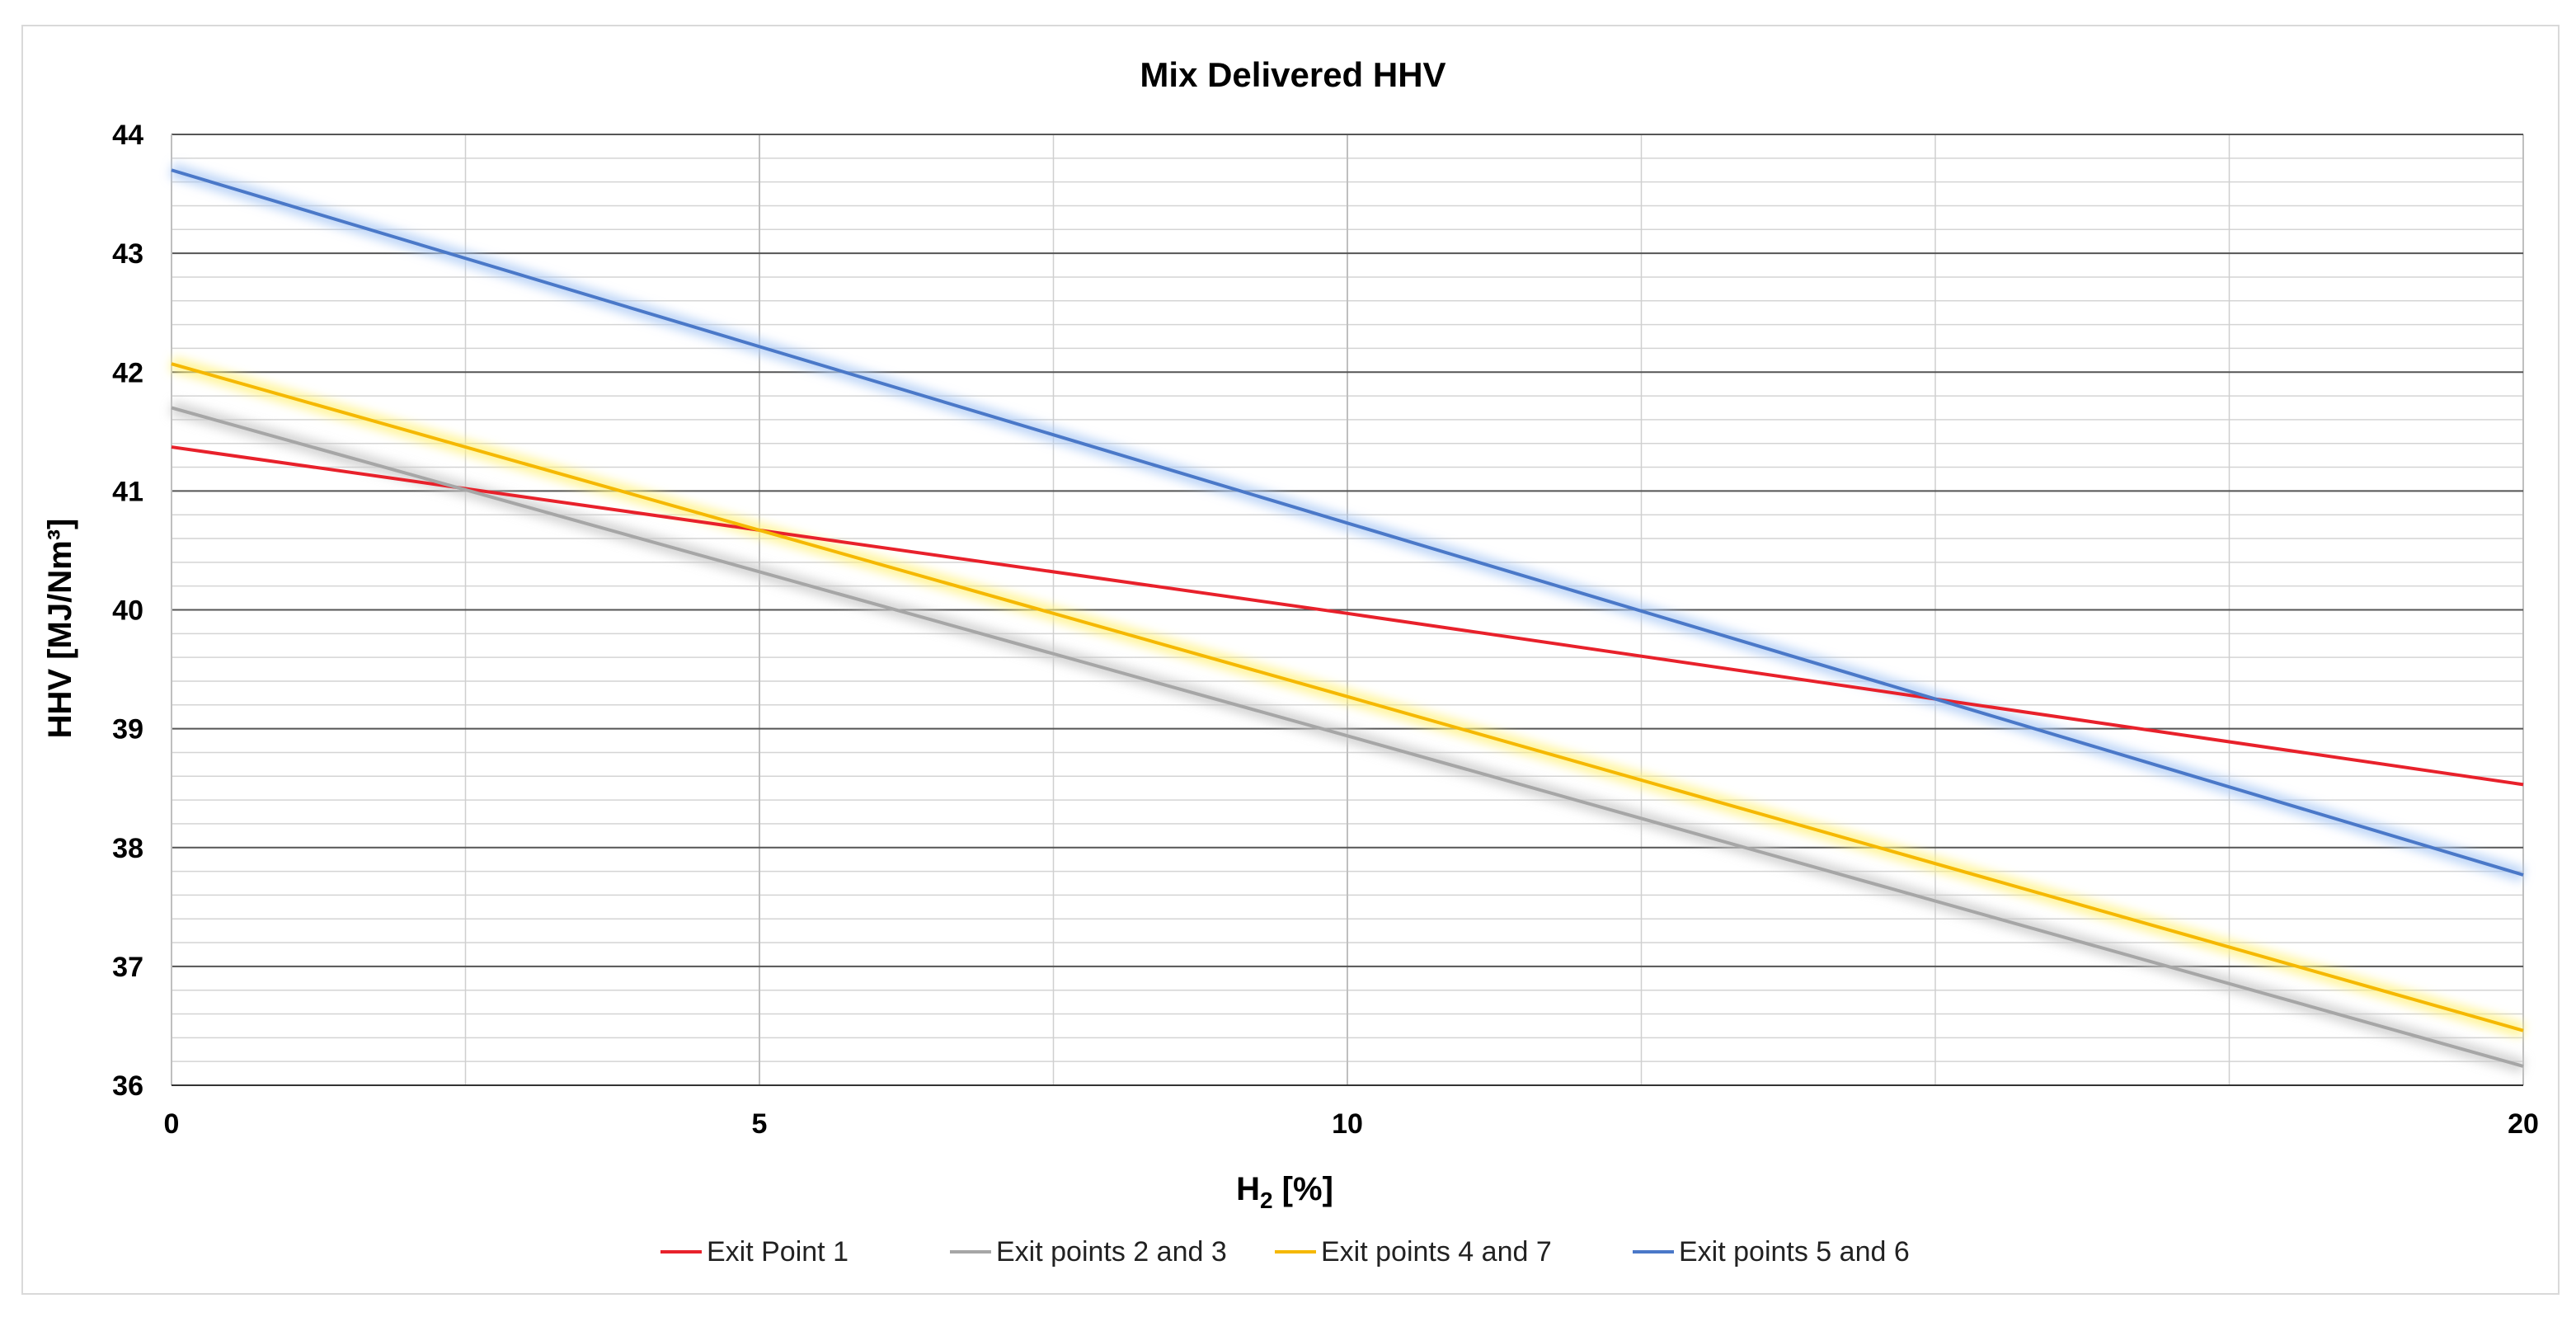 The height and width of the screenshot is (1317, 2576). What do you see at coordinates (60, 629) in the screenshot?
I see `y-axis-label: HHV [MJ/Nm³]` at bounding box center [60, 629].